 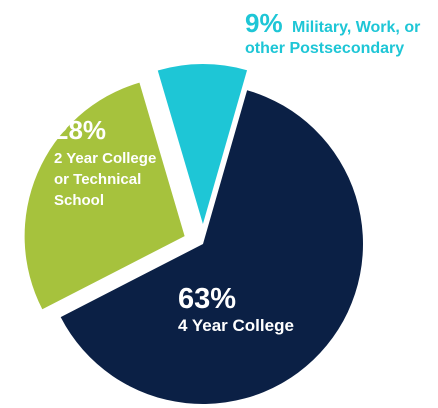 What do you see at coordinates (80, 130) in the screenshot?
I see `slice-2-year-percent: 28%` at bounding box center [80, 130].